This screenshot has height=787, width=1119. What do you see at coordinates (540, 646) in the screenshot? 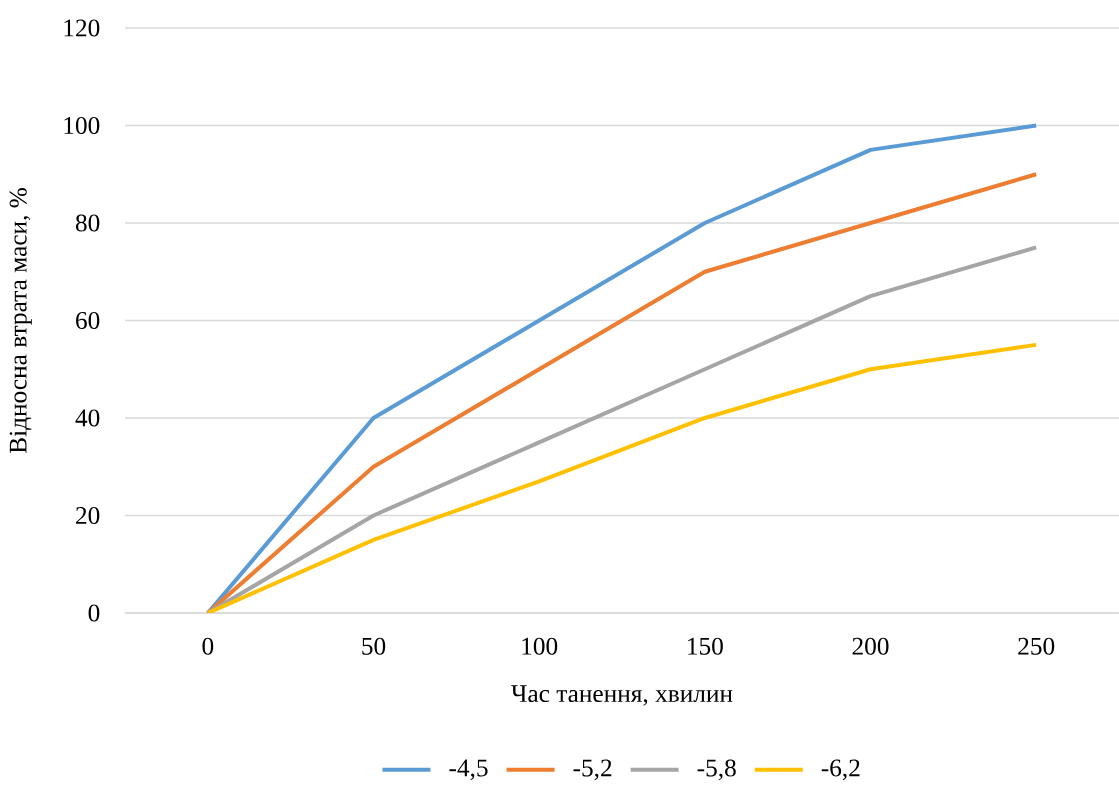
I see `x-tick-label: 100` at bounding box center [540, 646].